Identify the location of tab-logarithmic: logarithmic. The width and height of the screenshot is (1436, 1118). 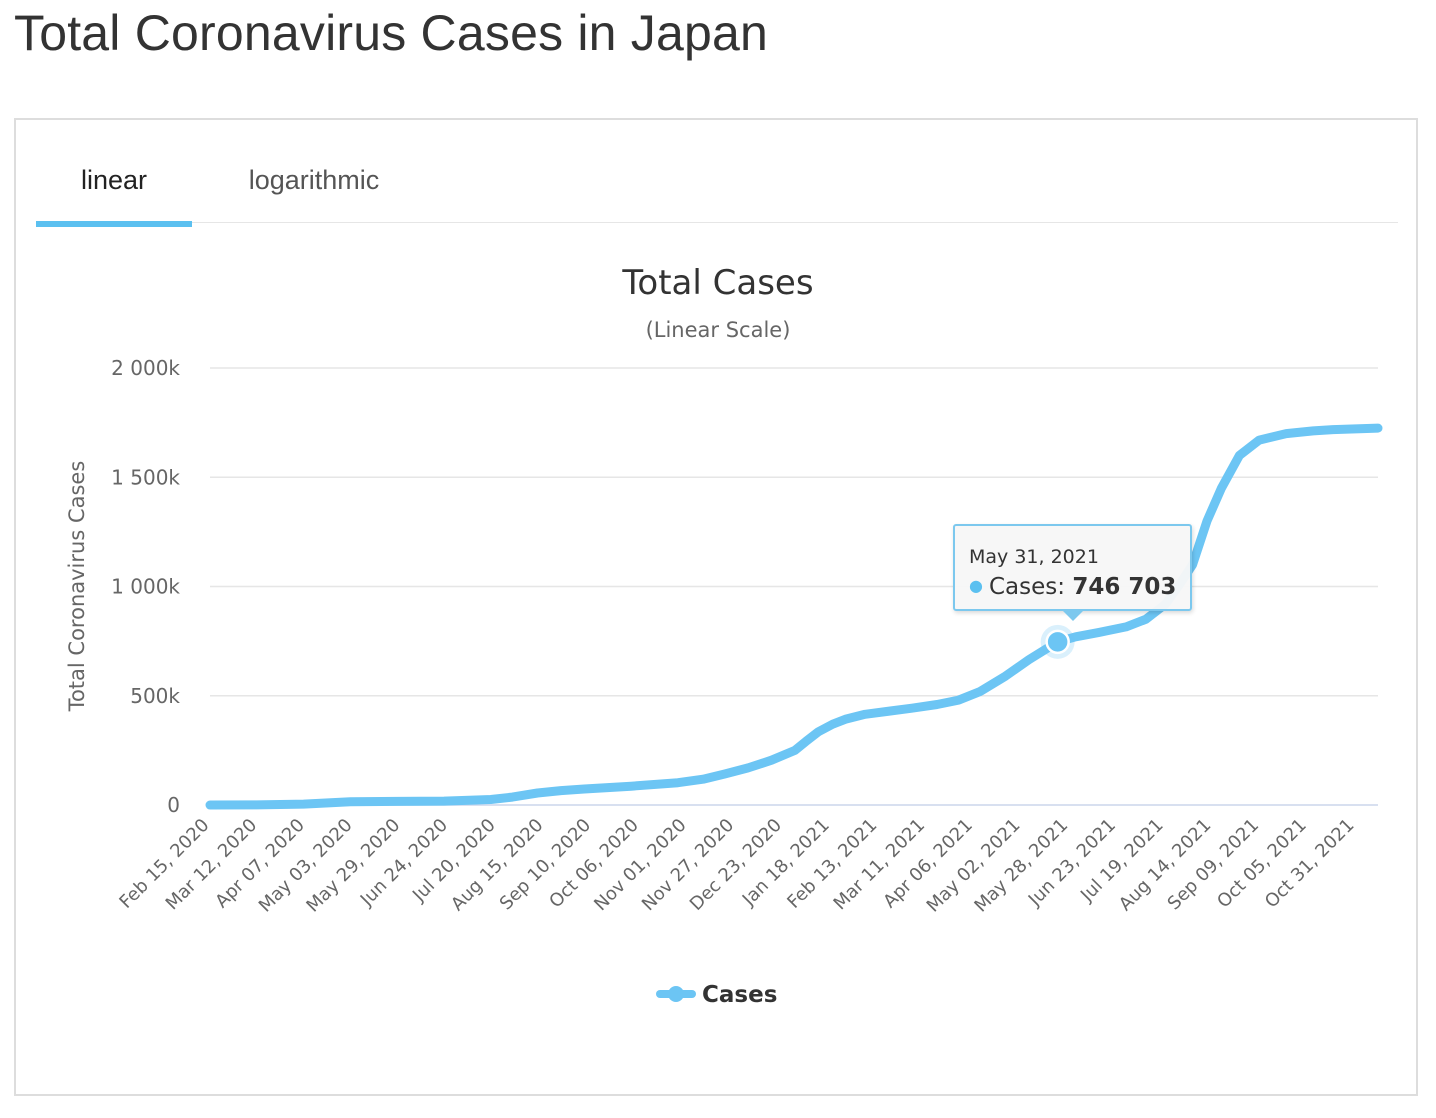
(314, 180).